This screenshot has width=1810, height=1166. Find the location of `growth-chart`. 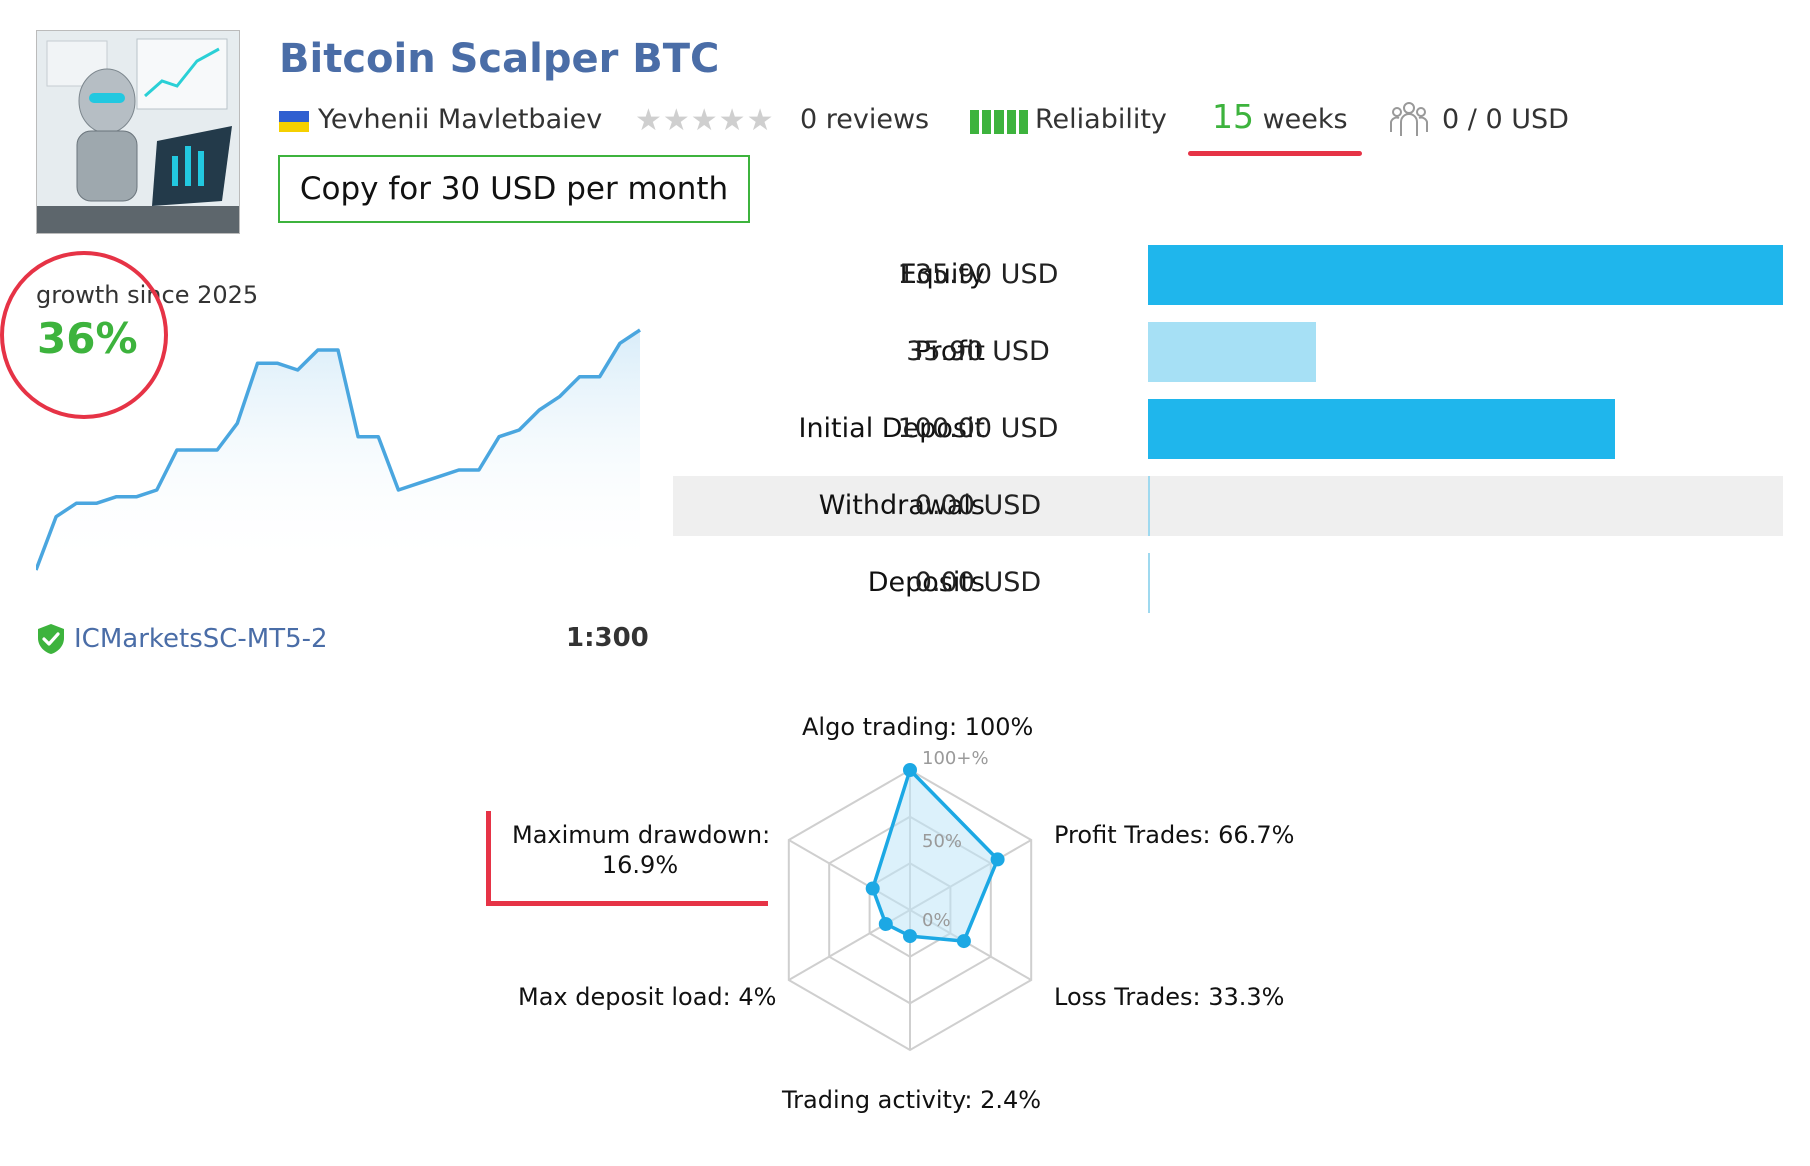

growth-chart is located at coordinates (338, 449).